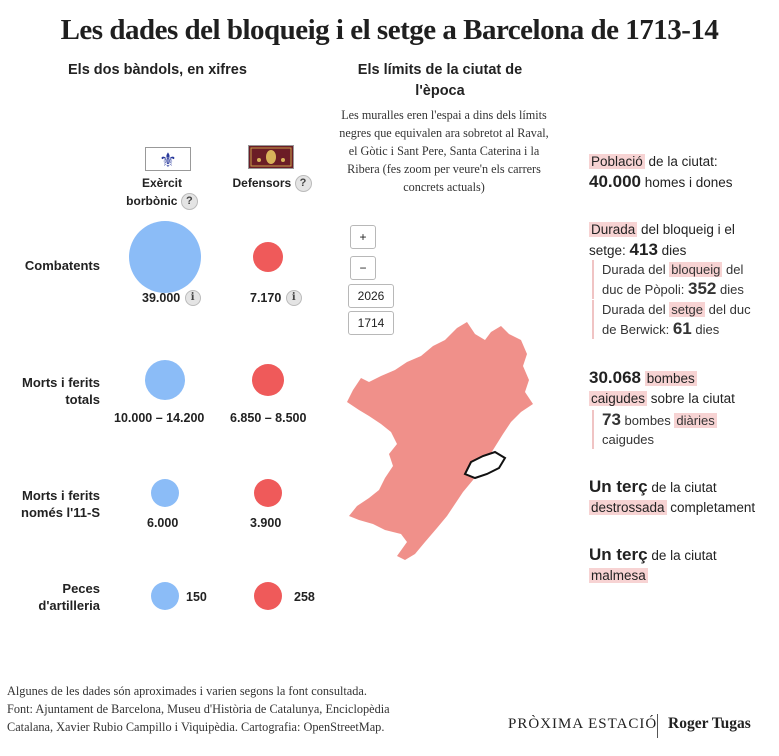  What do you see at coordinates (363, 268) in the screenshot?
I see `zoom-out-button: −` at bounding box center [363, 268].